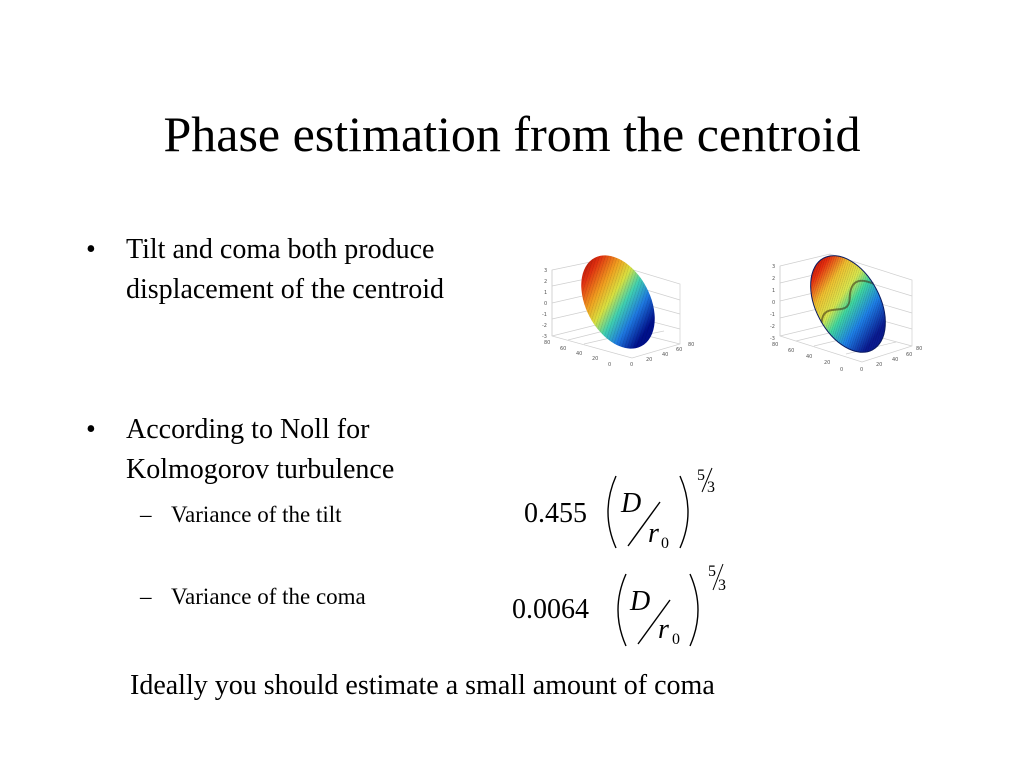 The image size is (1024, 768). What do you see at coordinates (665, 355) in the screenshot?
I see `tilt-xtick: 40` at bounding box center [665, 355].